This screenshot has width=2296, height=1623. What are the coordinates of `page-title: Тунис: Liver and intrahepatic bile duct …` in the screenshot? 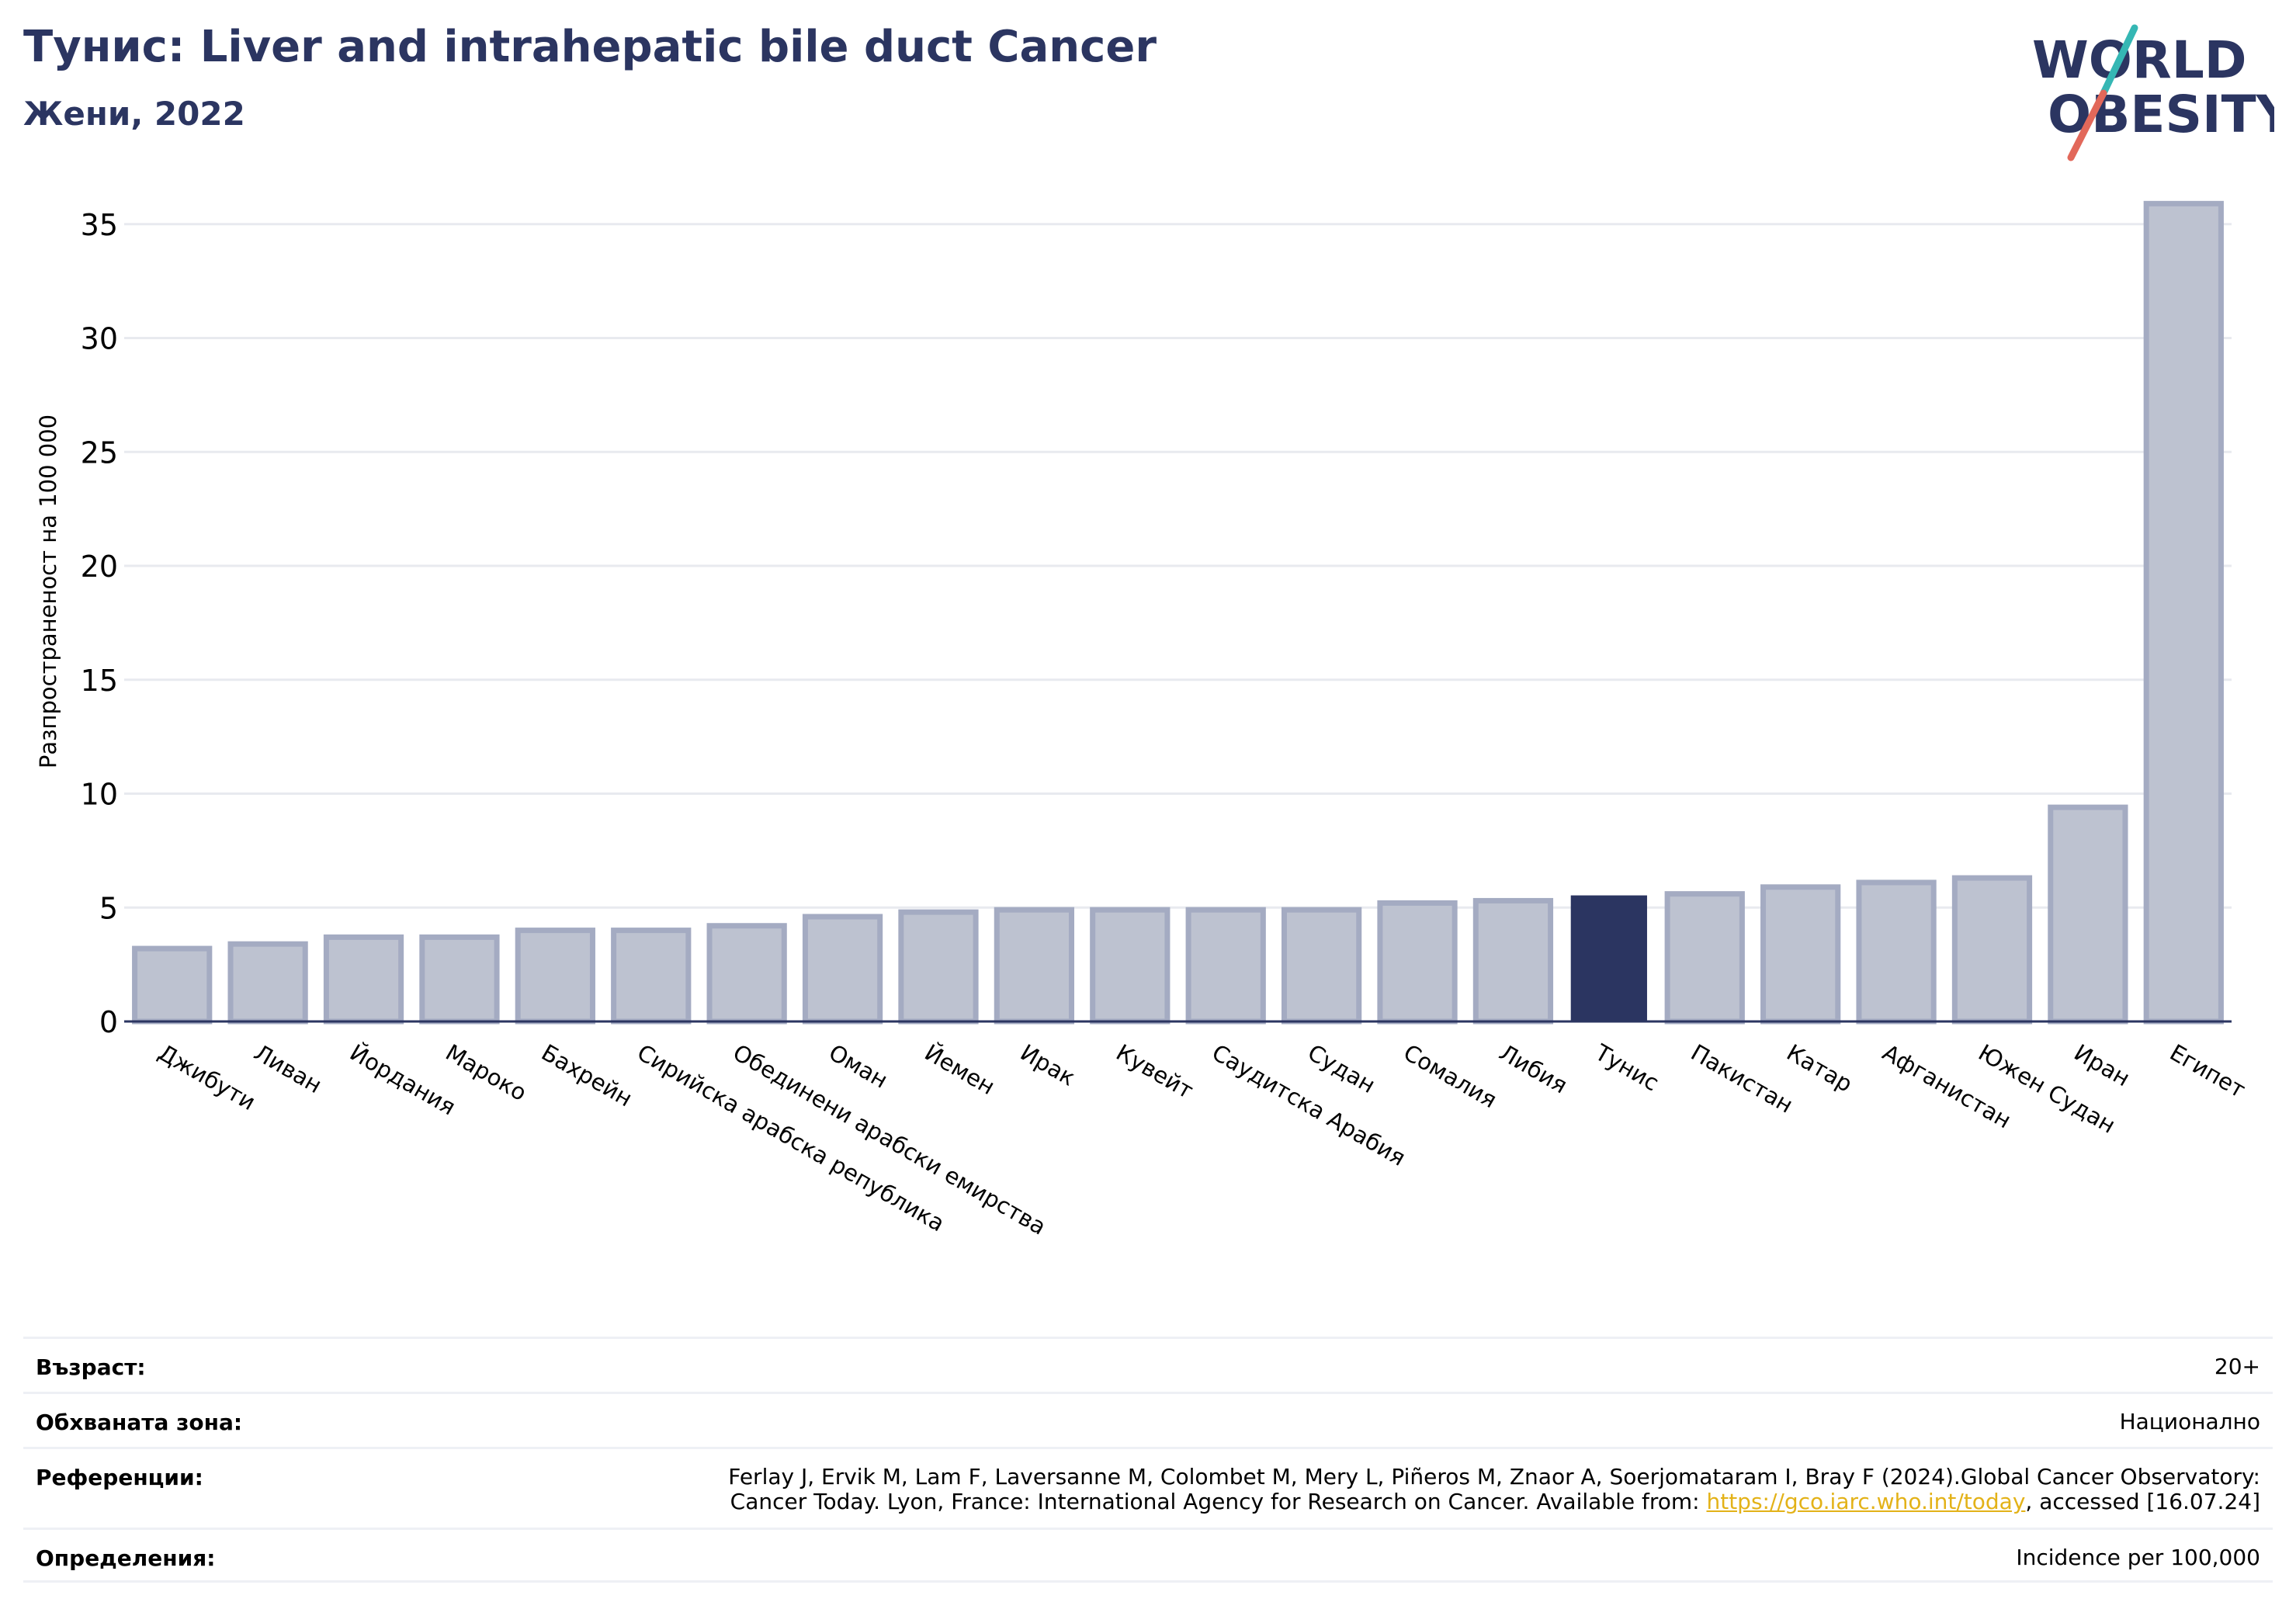 It's located at (590, 47).